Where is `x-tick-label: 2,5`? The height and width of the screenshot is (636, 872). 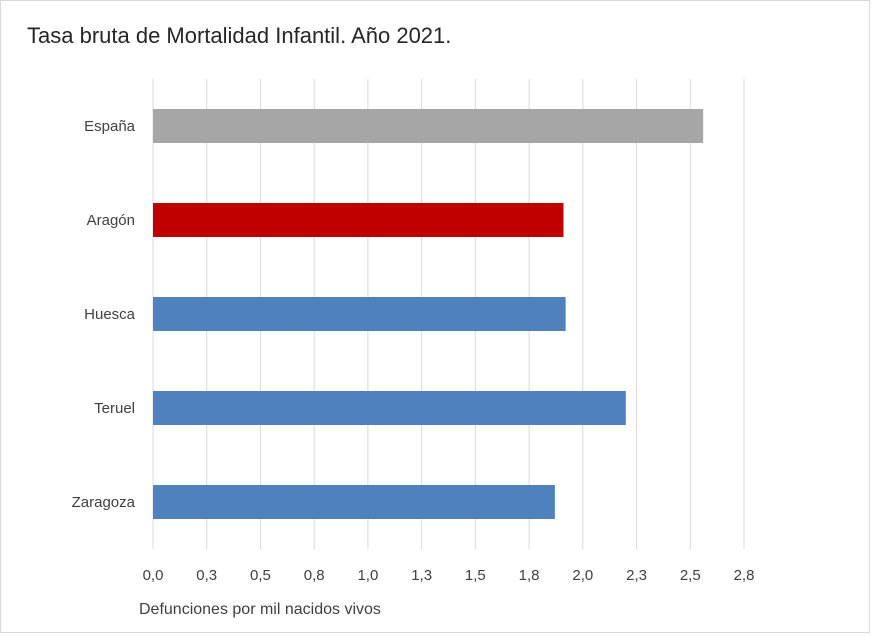 x-tick-label: 2,5 is located at coordinates (690, 575).